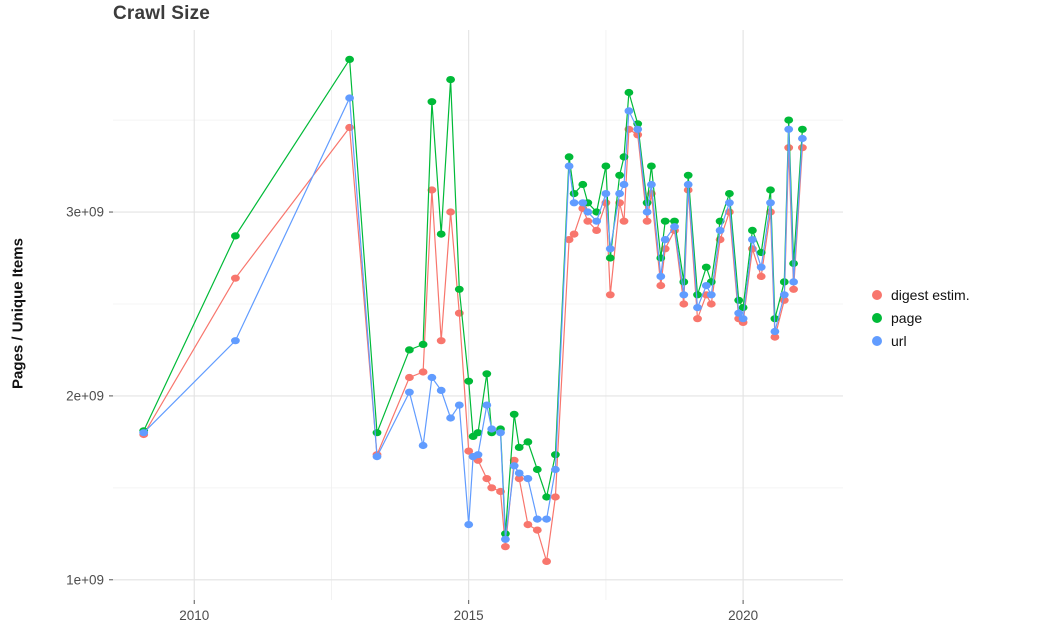 The height and width of the screenshot is (639, 1059). Describe the element at coordinates (469, 615) in the screenshot. I see `x-tick-label: 2015` at that location.